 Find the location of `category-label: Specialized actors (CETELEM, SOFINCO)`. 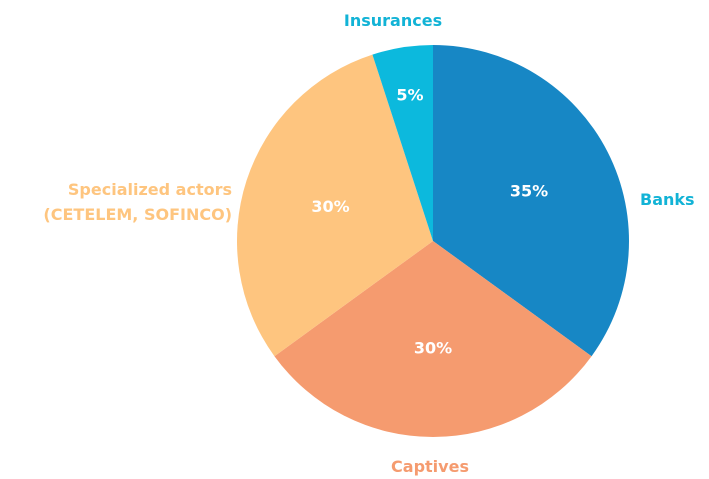

category-label: Specialized actors (CETELEM, SOFINCO) is located at coordinates (137, 202).